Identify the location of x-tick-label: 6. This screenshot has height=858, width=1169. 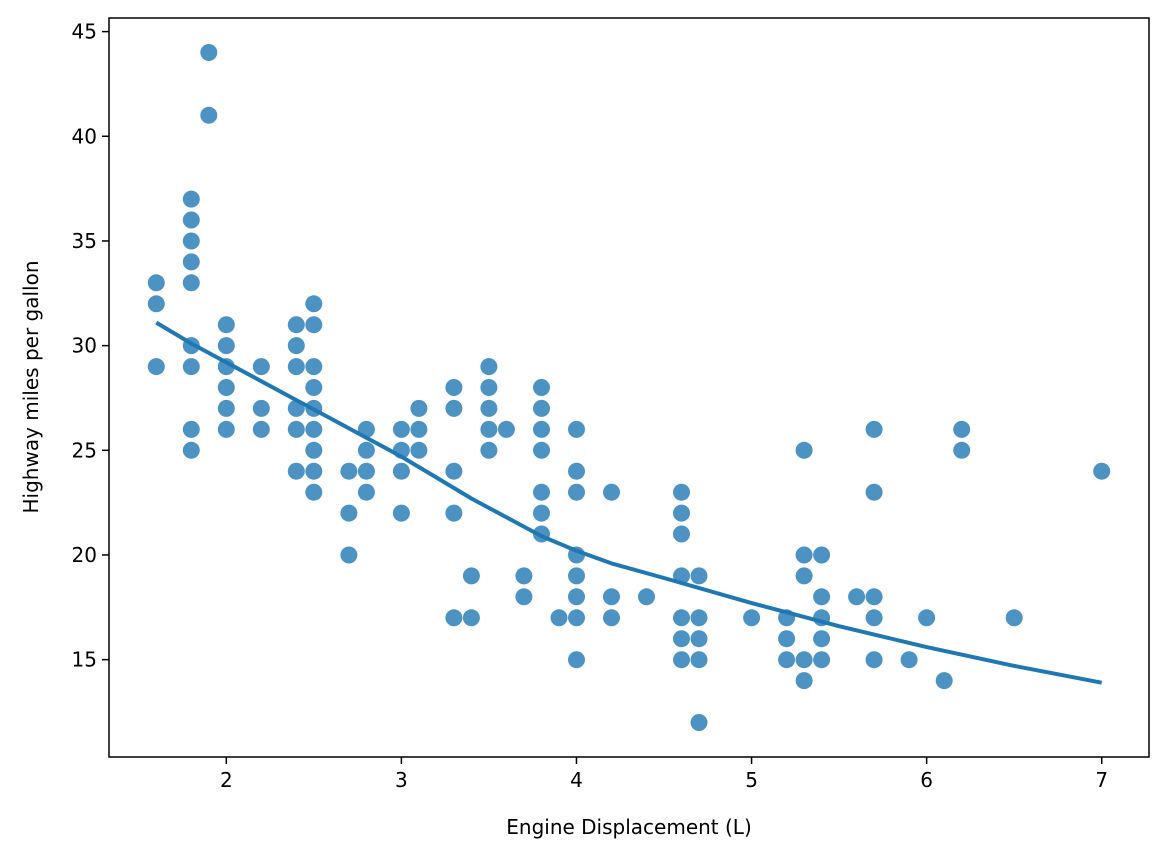
(926, 780).